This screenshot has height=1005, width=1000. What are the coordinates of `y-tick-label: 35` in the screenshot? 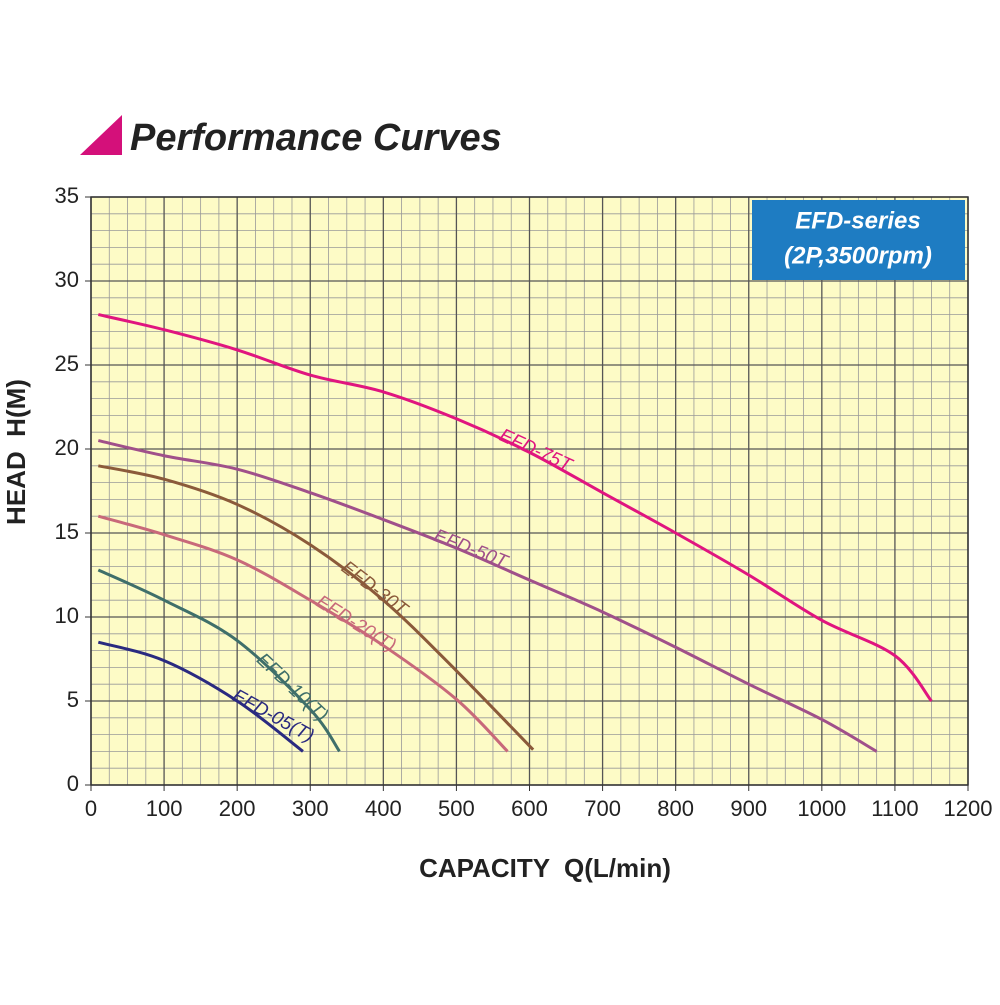 It's located at (67, 195).